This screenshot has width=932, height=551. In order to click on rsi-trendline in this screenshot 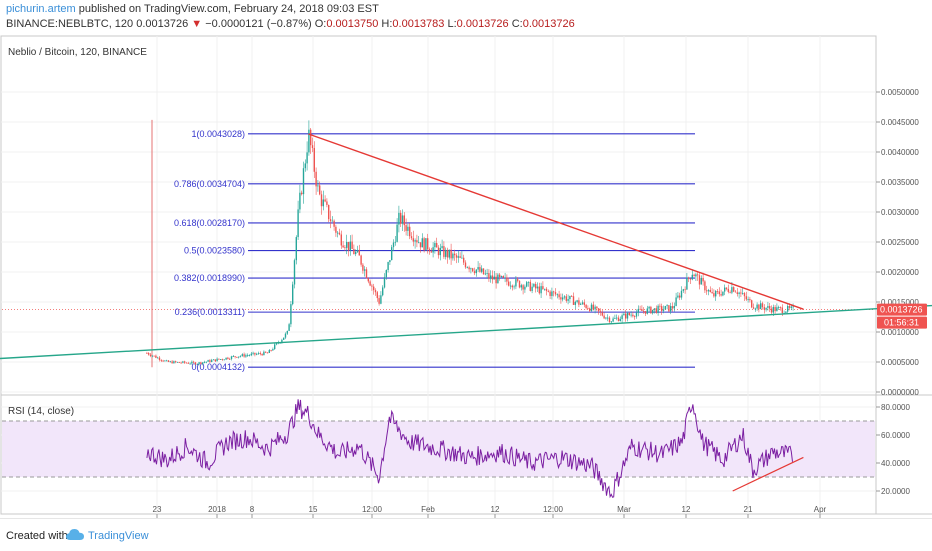, I will do `click(768, 474)`.